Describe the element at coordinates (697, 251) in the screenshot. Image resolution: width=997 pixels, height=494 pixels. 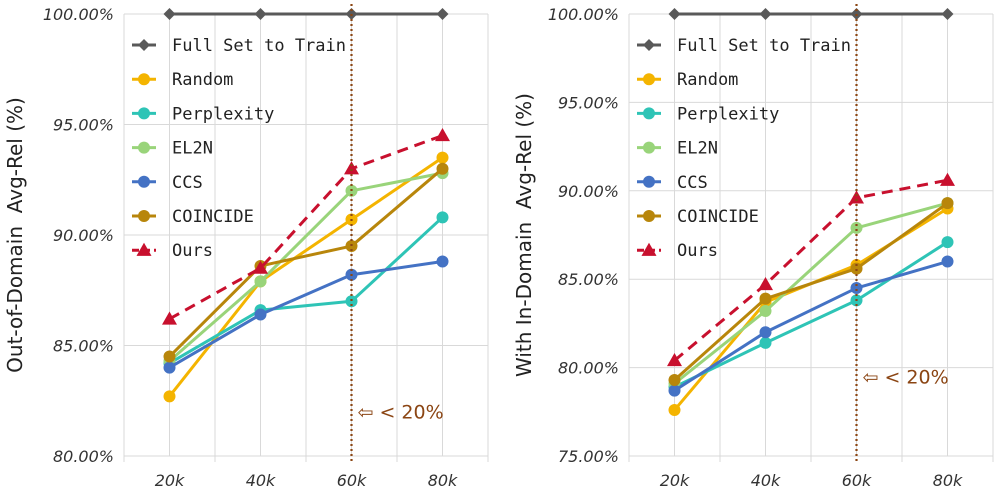
I see `legend-label: Ours` at that location.